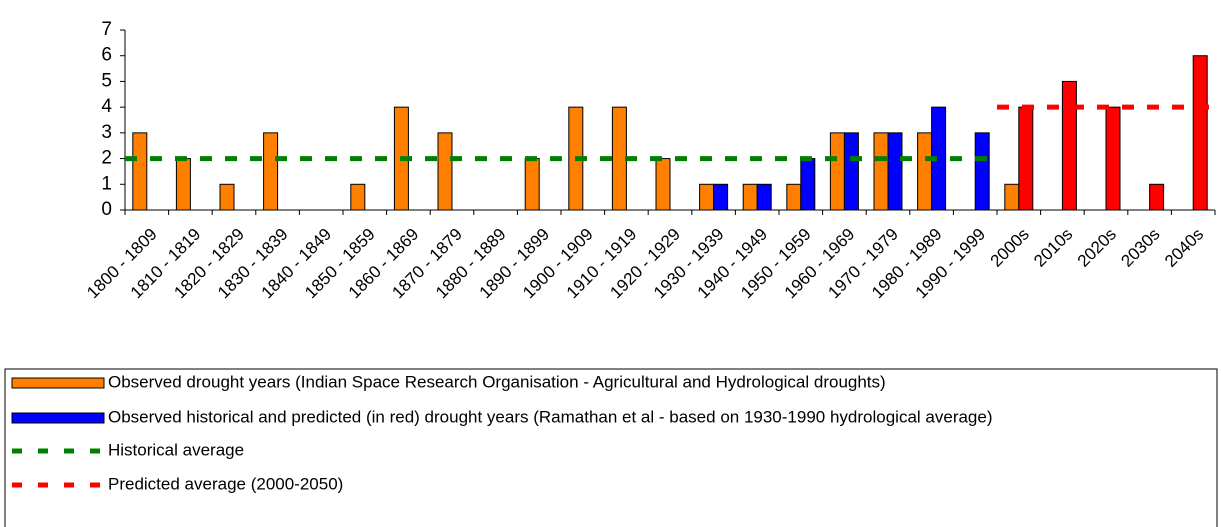  Describe the element at coordinates (106, 158) in the screenshot. I see `y-tick-label: 2` at that location.